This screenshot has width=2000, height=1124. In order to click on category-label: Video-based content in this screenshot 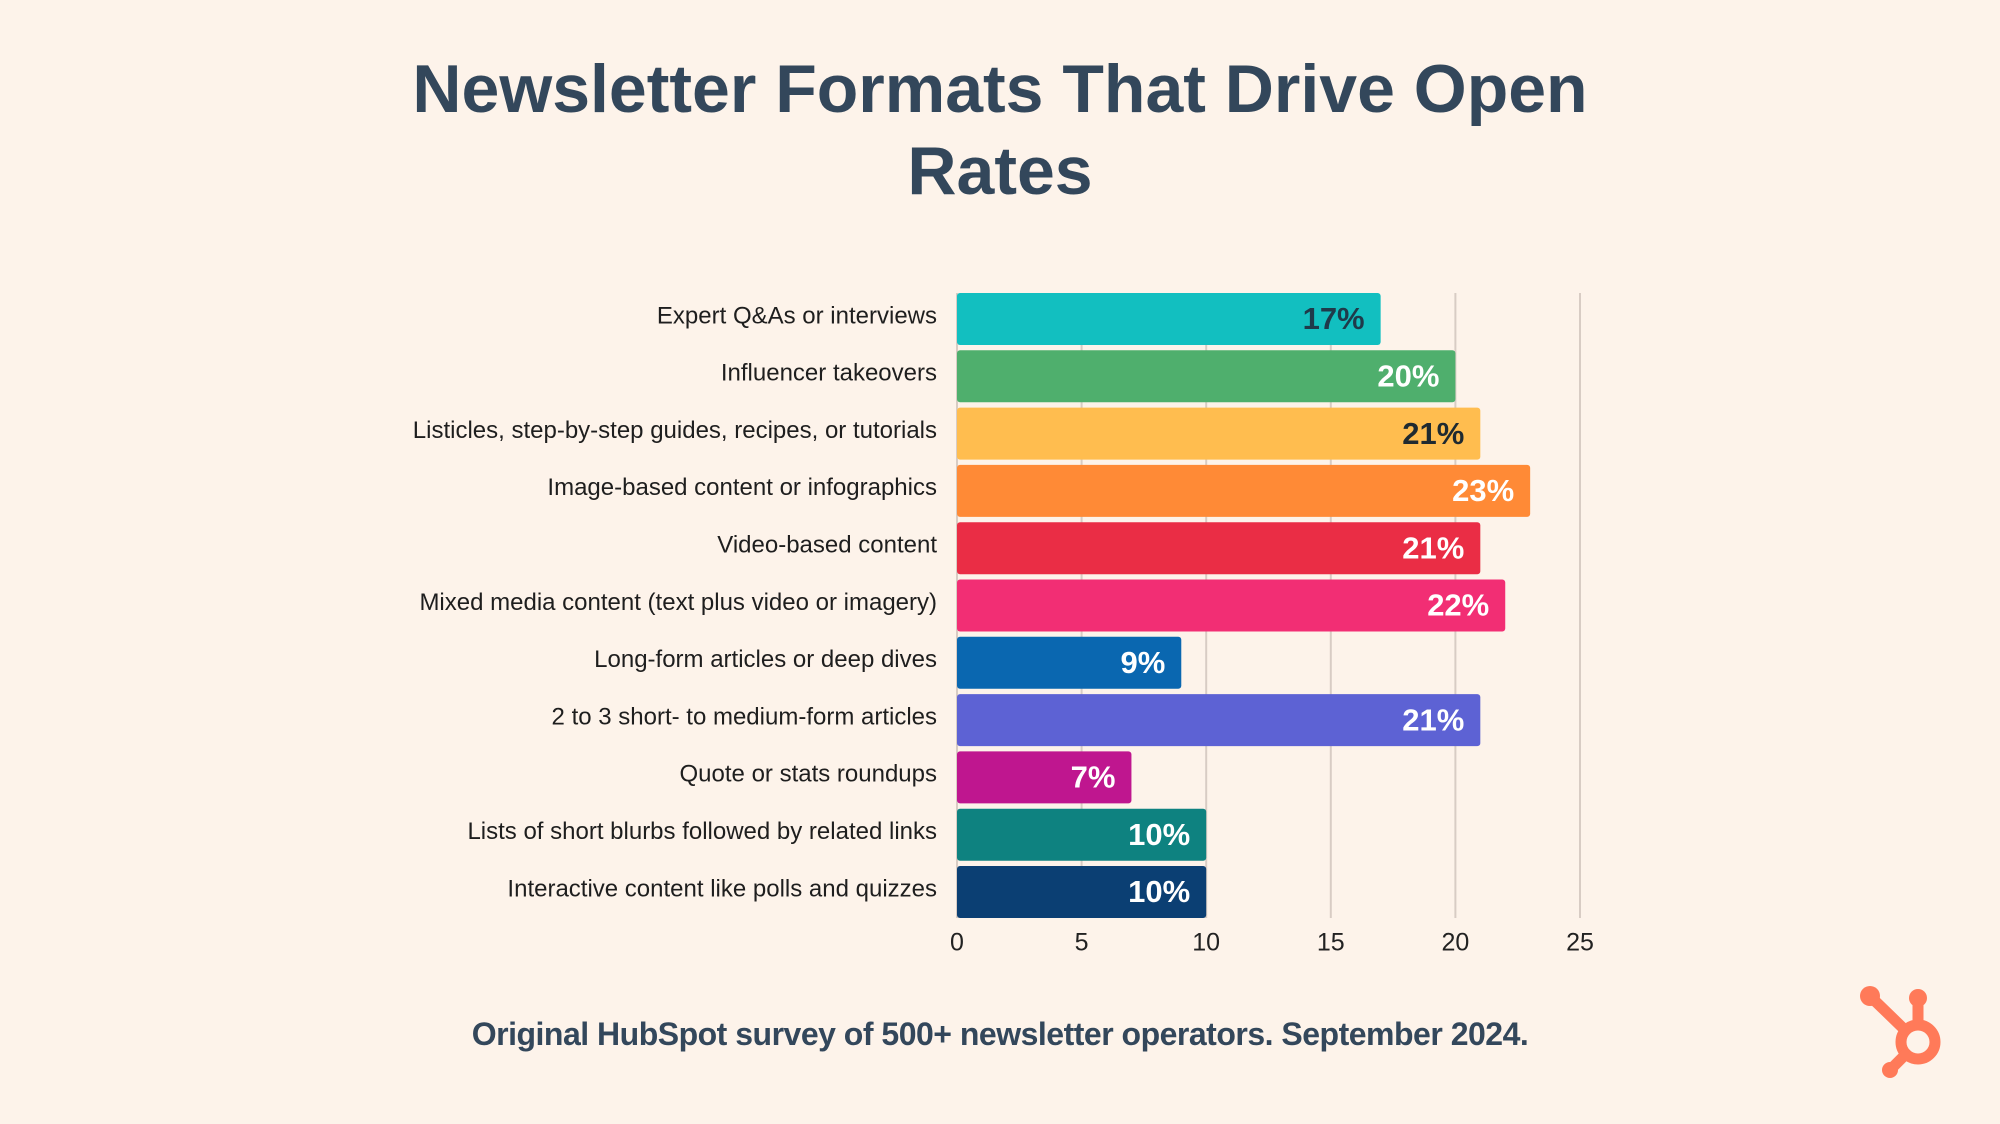, I will do `click(827, 545)`.